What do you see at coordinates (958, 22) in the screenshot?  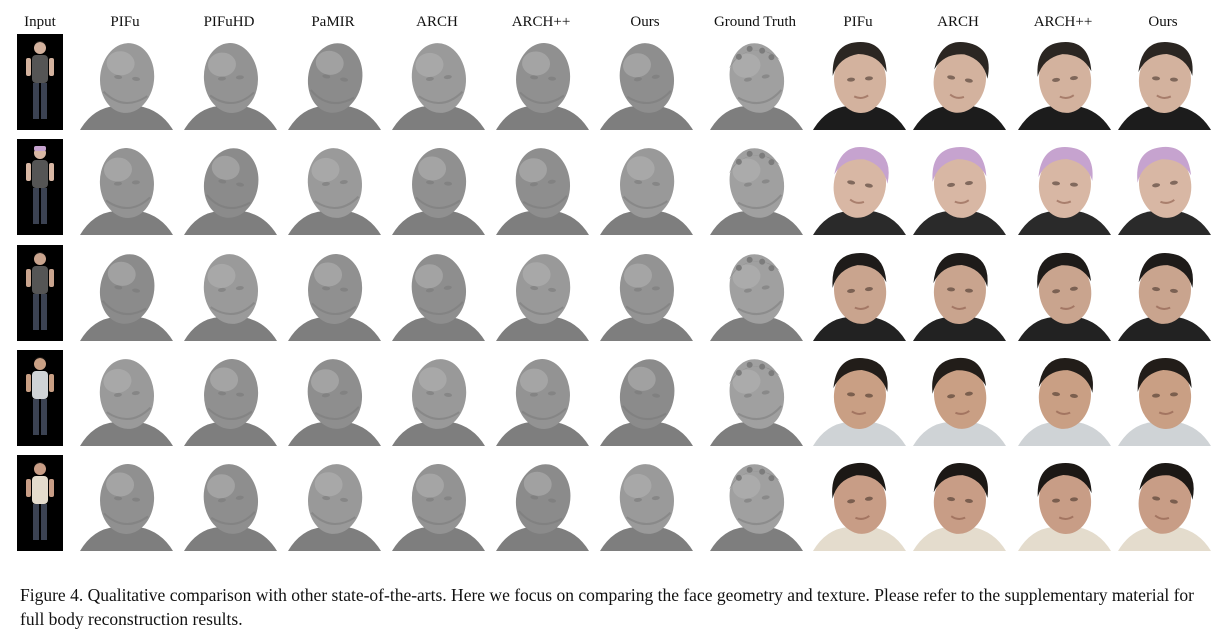 I see `column-header-9: ARCH` at bounding box center [958, 22].